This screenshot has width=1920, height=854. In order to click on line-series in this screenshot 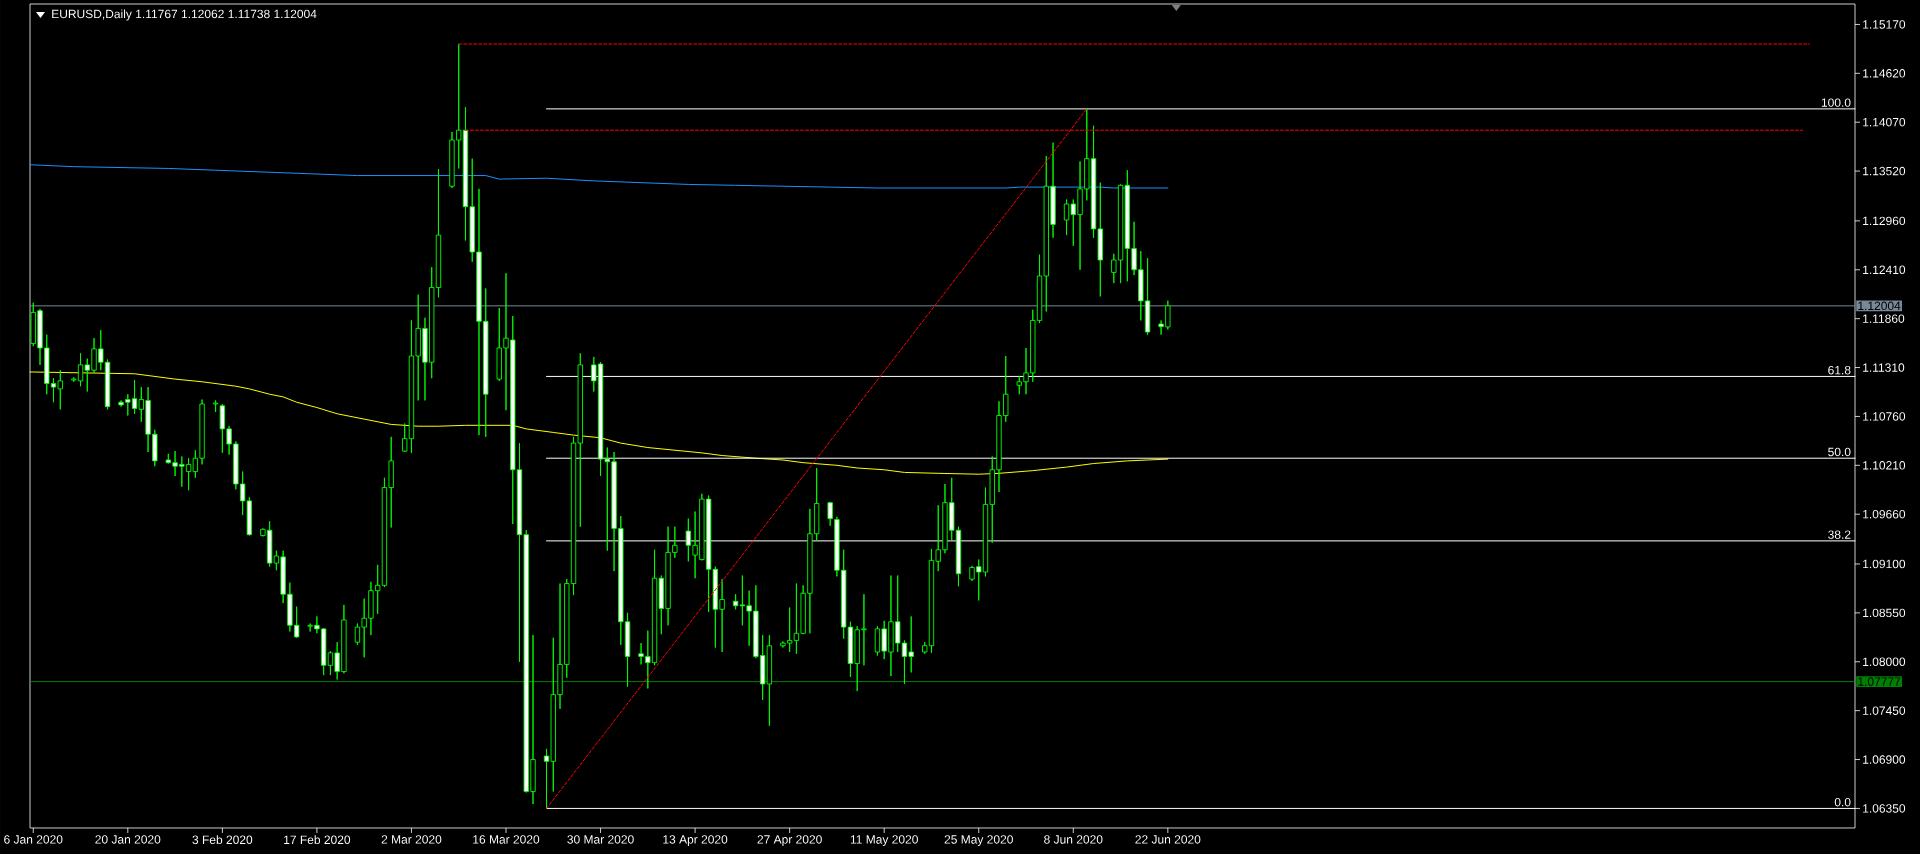, I will do `click(599, 176)`.